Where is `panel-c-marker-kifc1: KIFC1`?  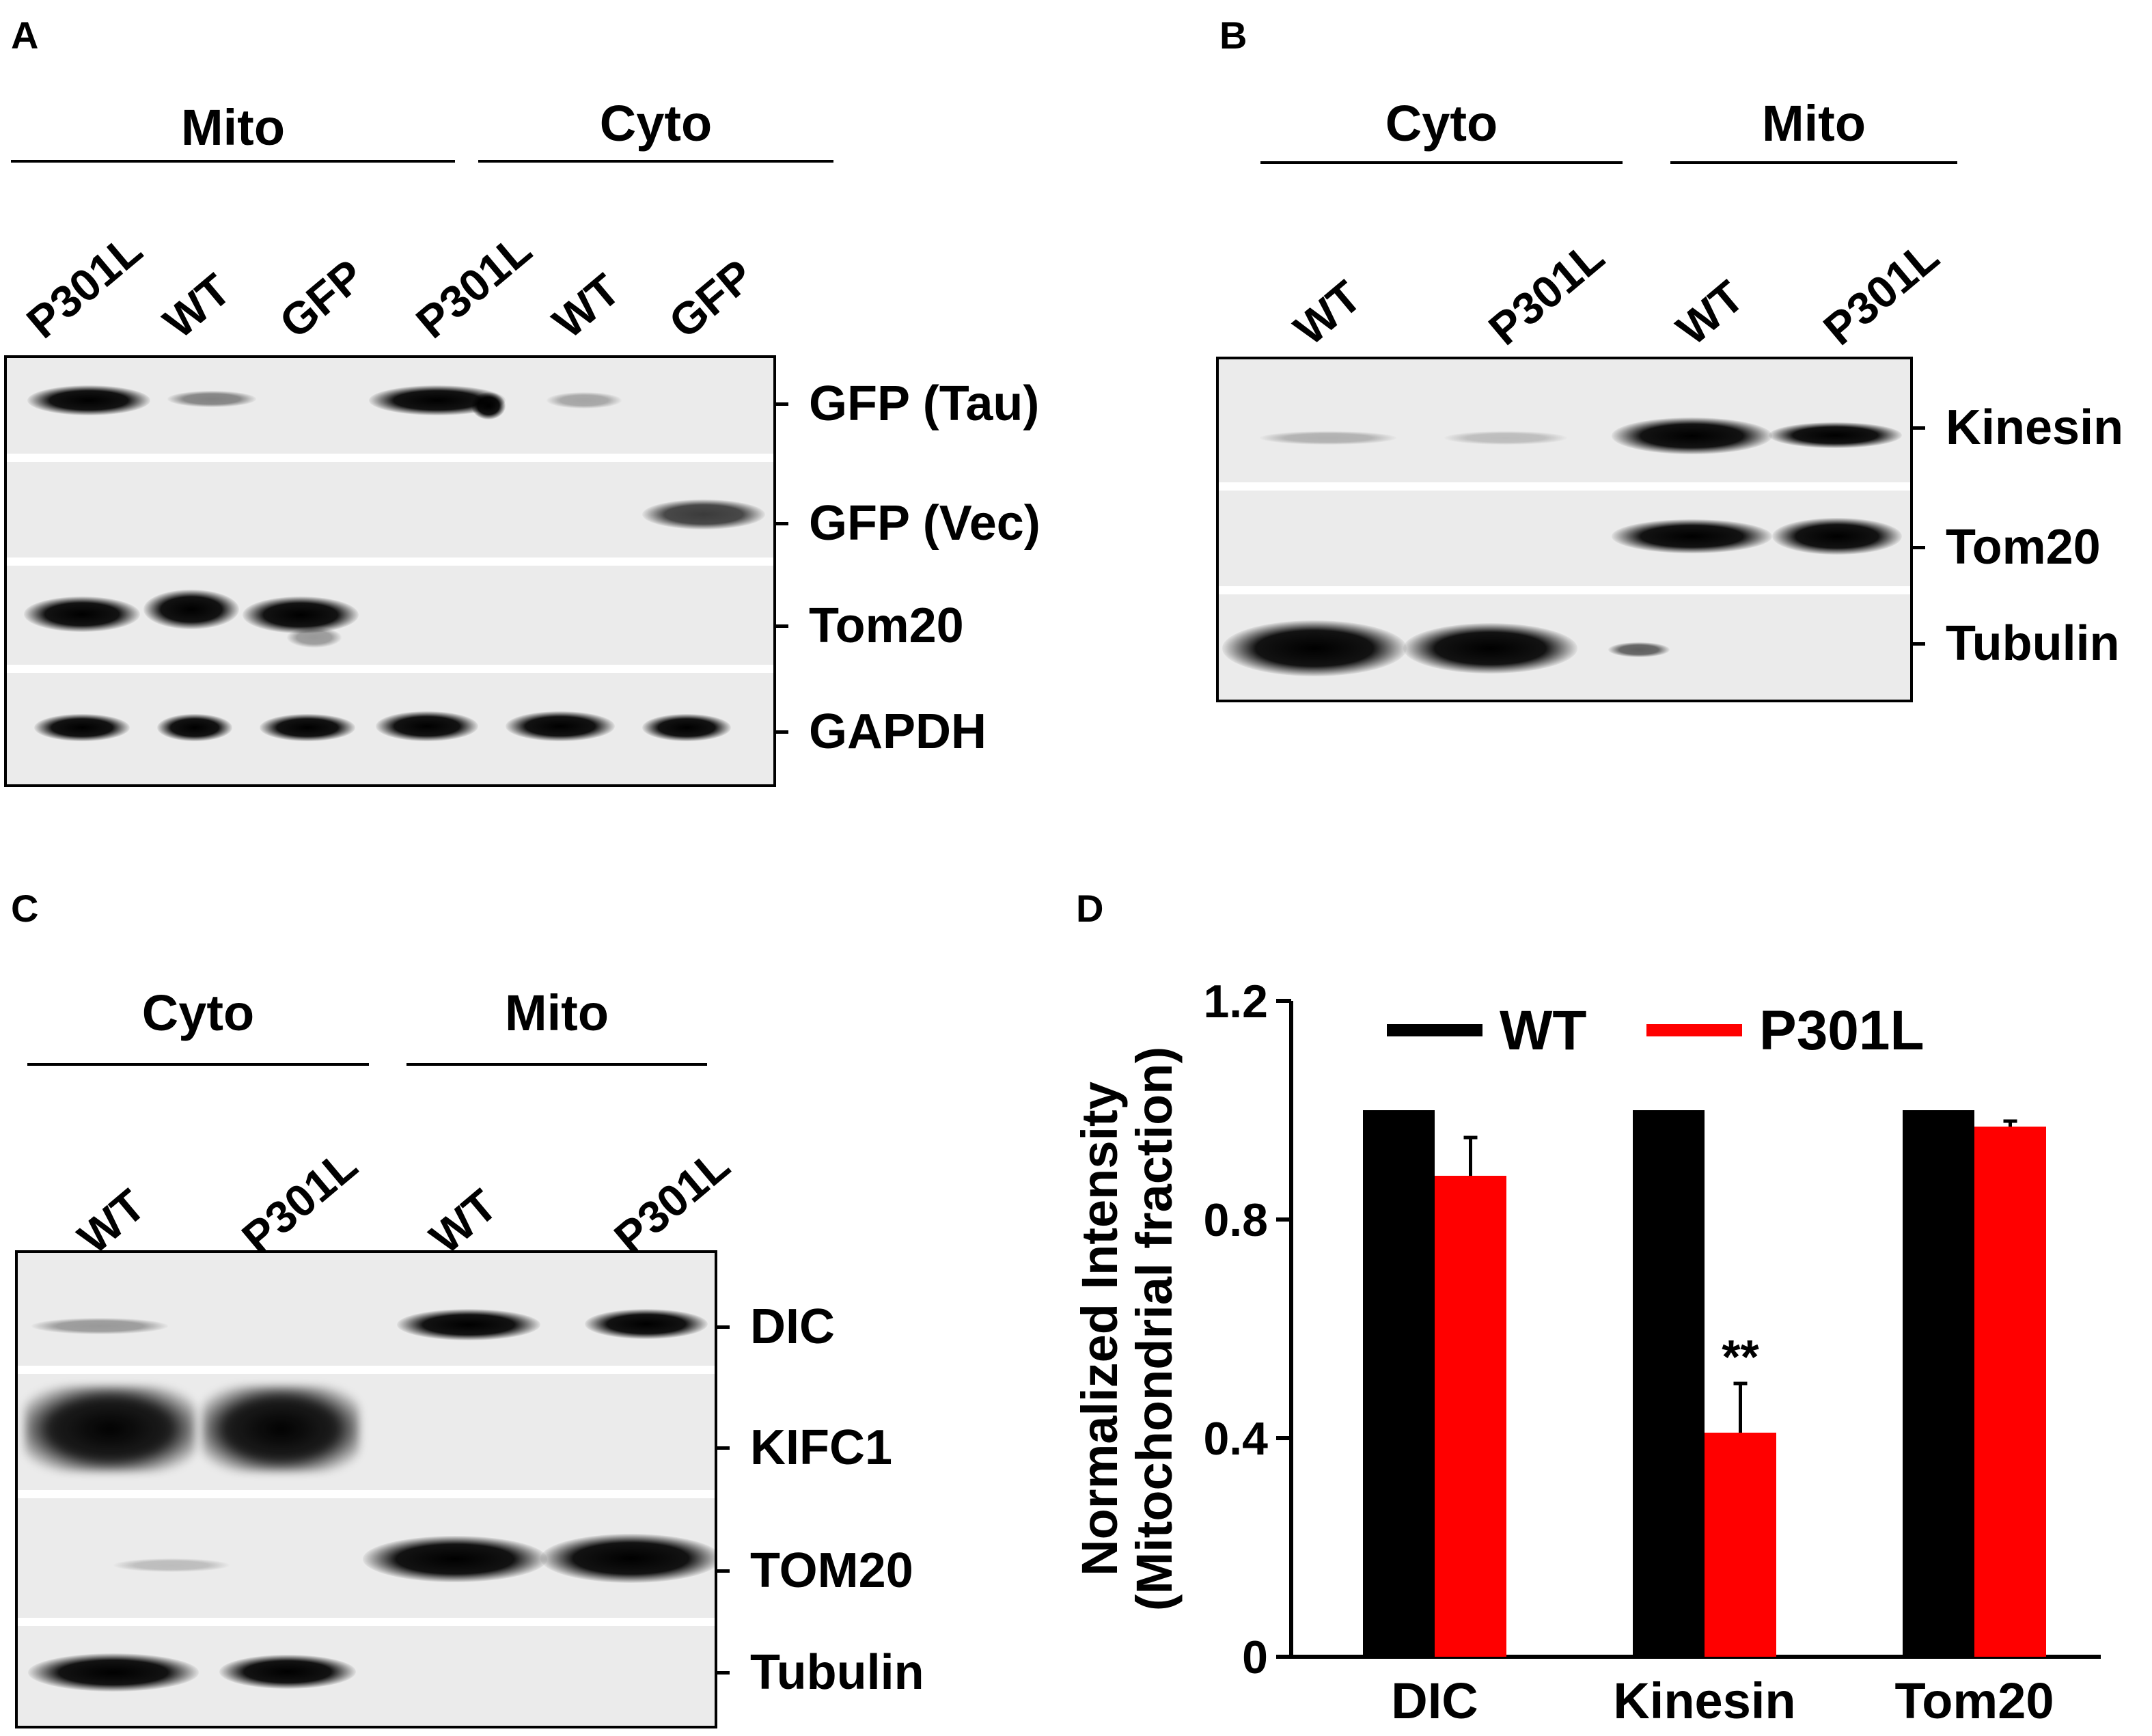 panel-c-marker-kifc1: KIFC1 is located at coordinates (804, 1447).